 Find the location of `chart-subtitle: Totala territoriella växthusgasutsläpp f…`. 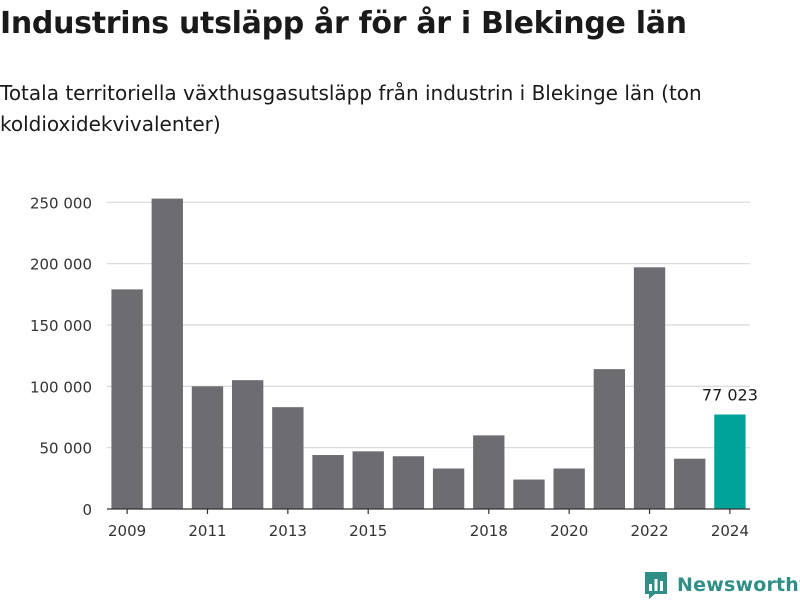

chart-subtitle: Totala territoriella växthusgasutsläpp f… is located at coordinates (351, 108).